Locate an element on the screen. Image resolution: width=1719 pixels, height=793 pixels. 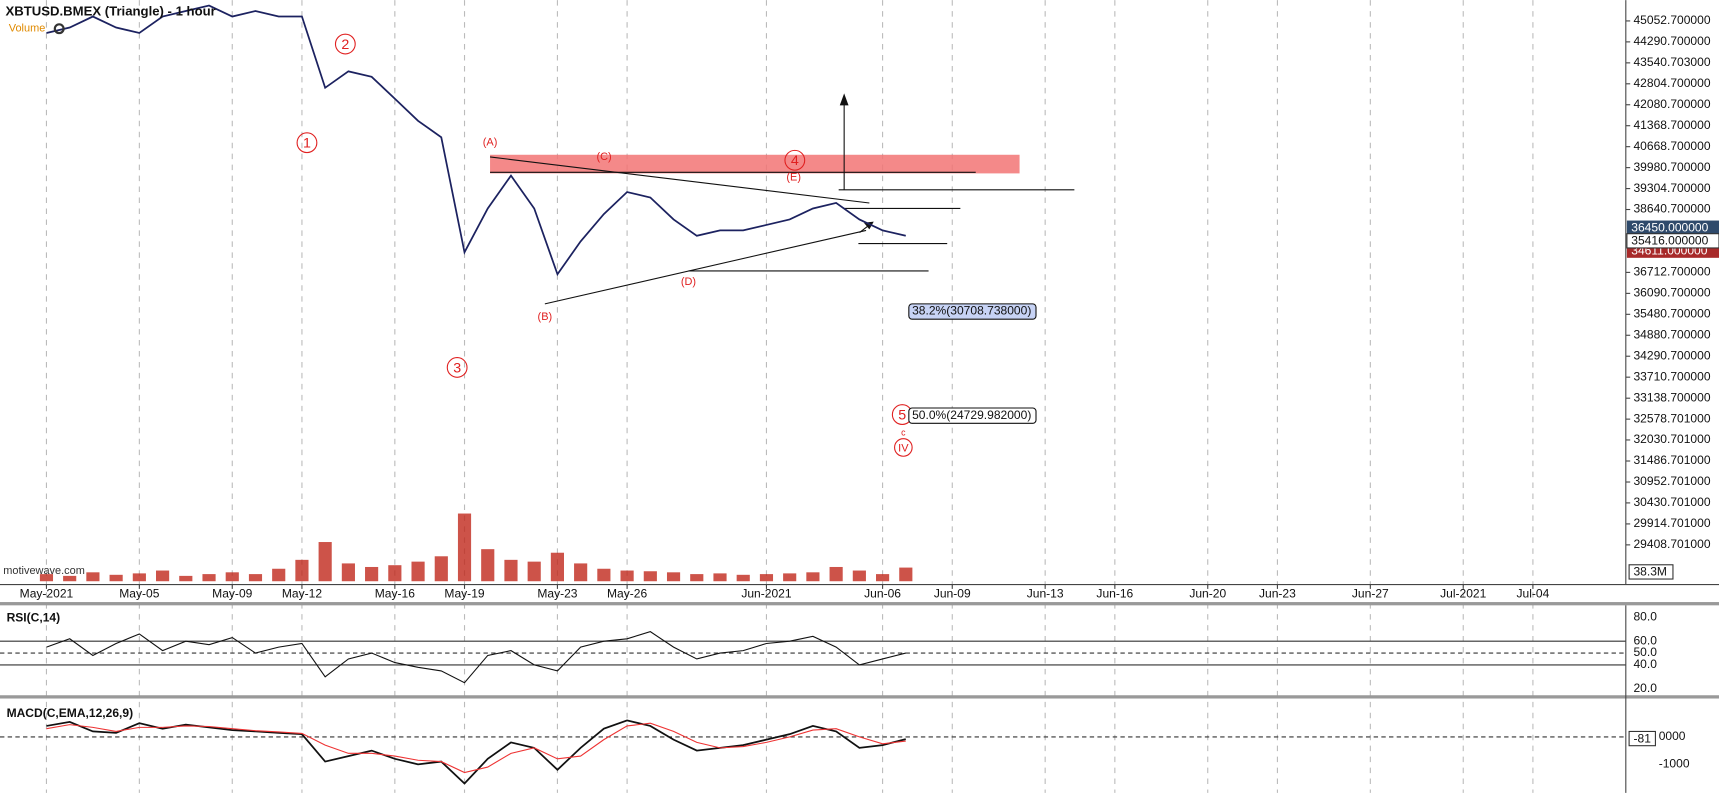
abc-label: (E) is located at coordinates (793, 178).